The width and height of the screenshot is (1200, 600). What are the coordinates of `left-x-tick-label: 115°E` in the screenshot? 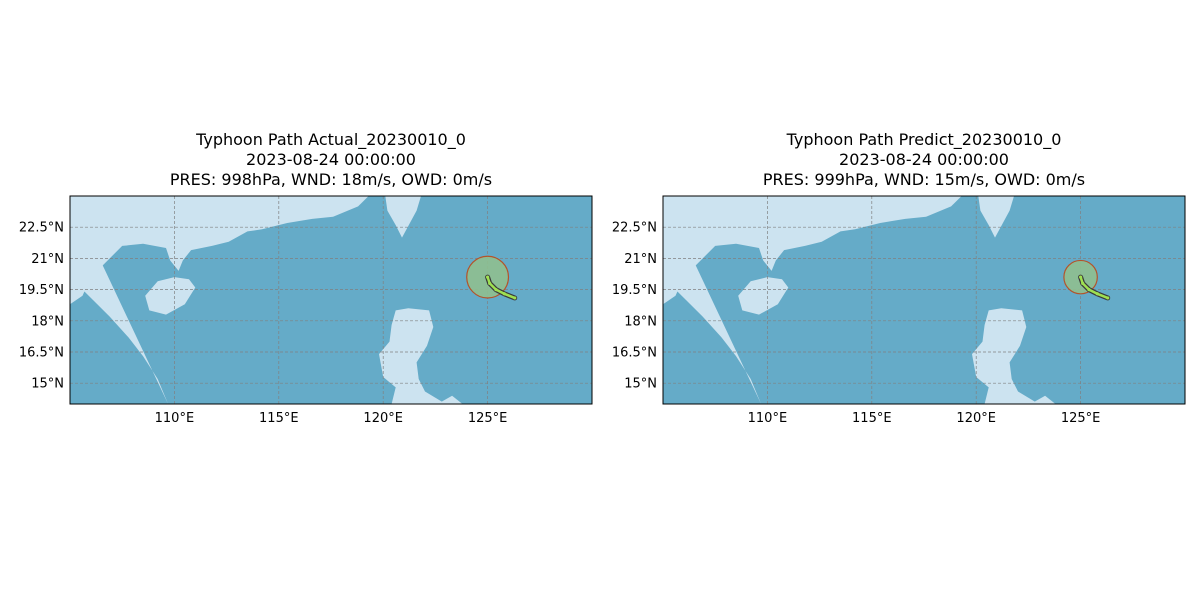 It's located at (279, 418).